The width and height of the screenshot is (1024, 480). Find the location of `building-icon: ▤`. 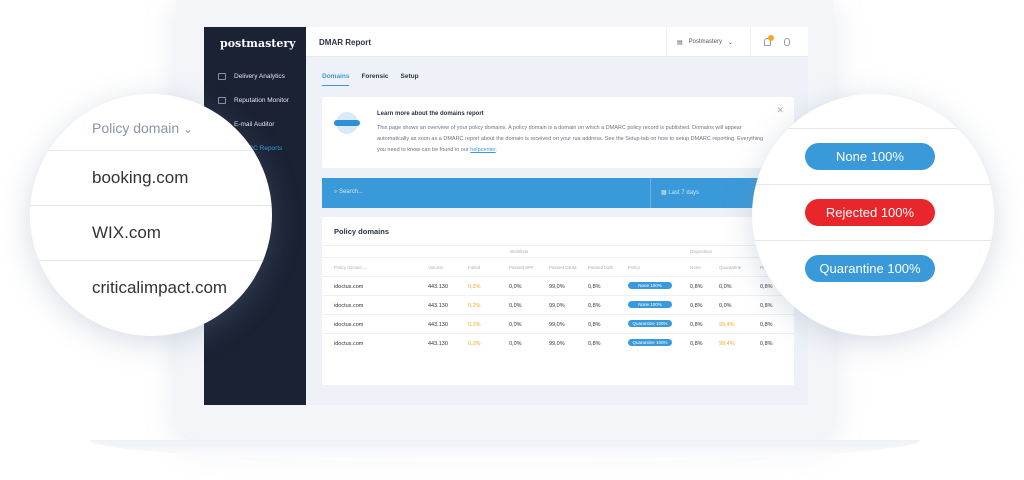

building-icon: ▤ is located at coordinates (680, 42).